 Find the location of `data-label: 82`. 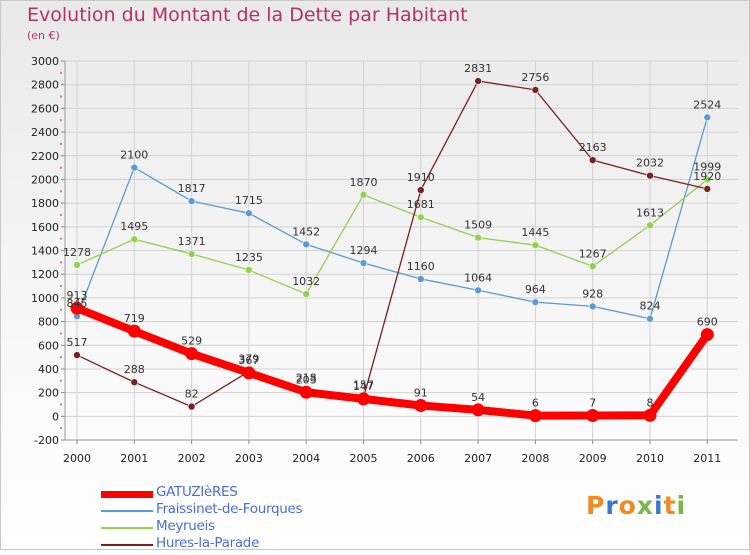

data-label: 82 is located at coordinates (192, 394).